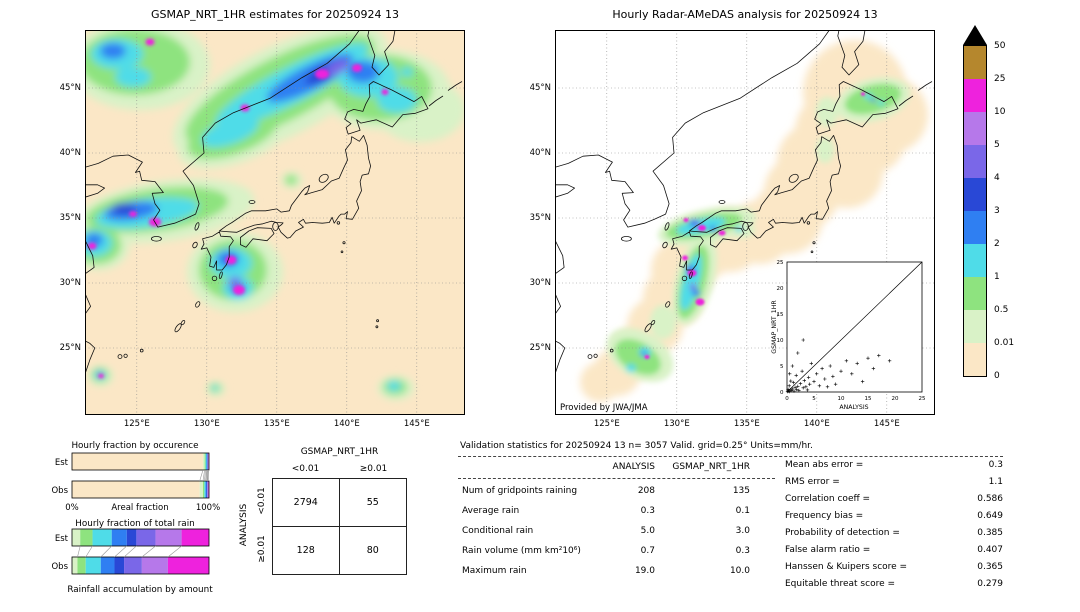  I want to click on row-label-est: Est, so click(62, 539).